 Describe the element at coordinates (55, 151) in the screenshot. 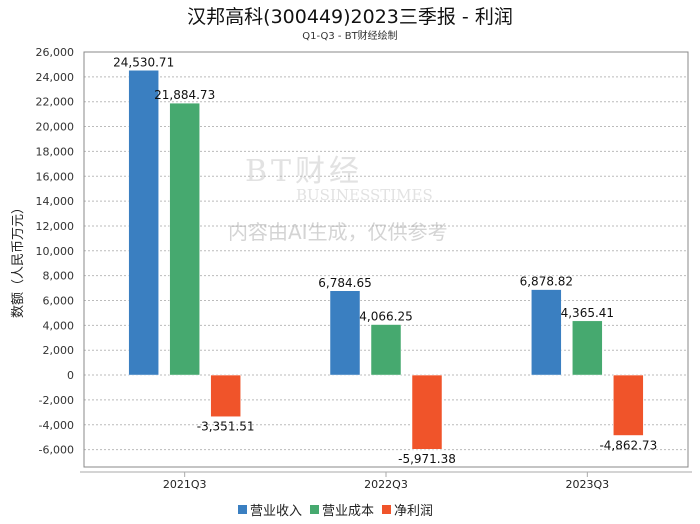

I see `y-tick-label: 18,000` at that location.